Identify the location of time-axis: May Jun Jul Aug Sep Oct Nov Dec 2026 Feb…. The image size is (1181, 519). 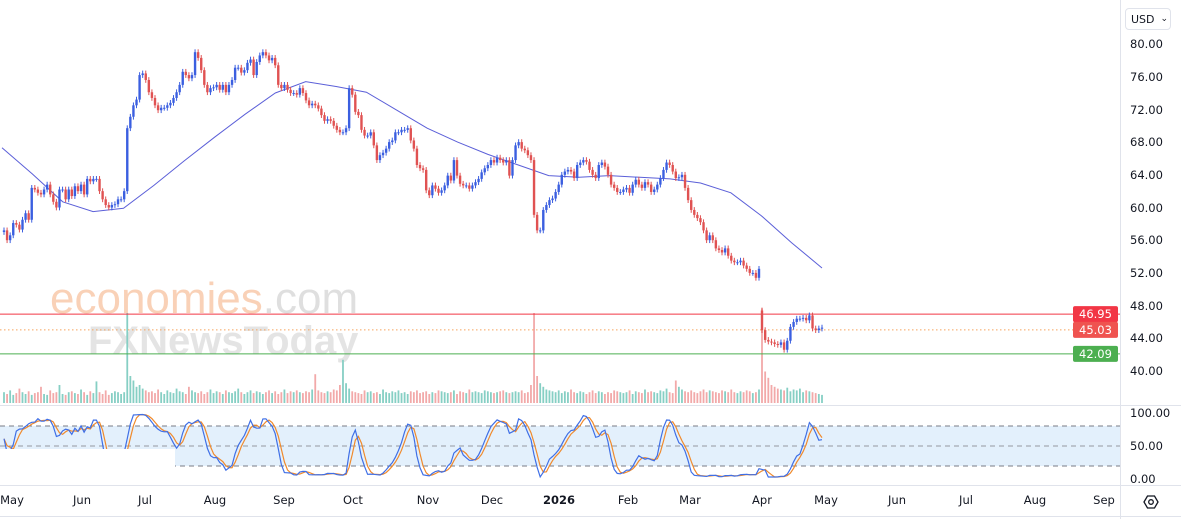
(557, 500).